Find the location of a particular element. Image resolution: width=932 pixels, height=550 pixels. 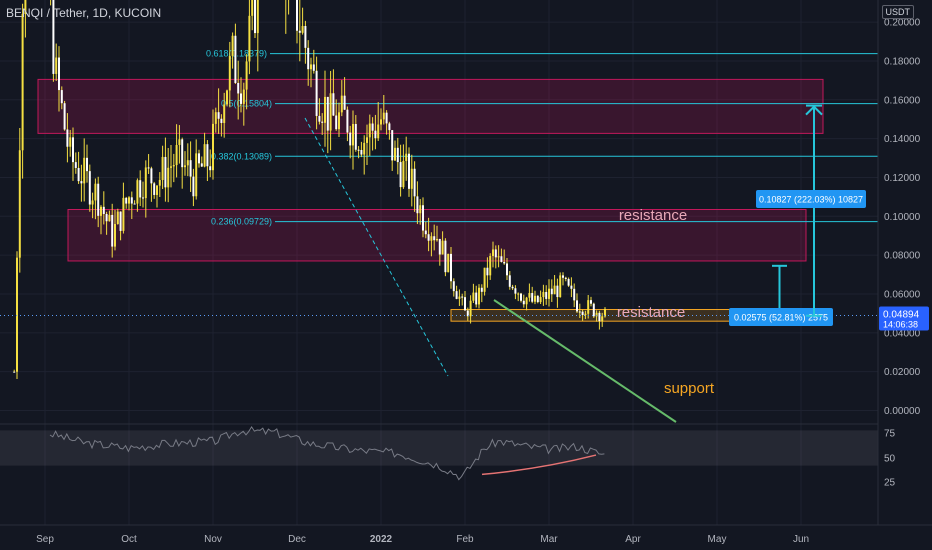

symbol-header: BENQI / Tether, 1D, KUCOIN is located at coordinates (84, 13).